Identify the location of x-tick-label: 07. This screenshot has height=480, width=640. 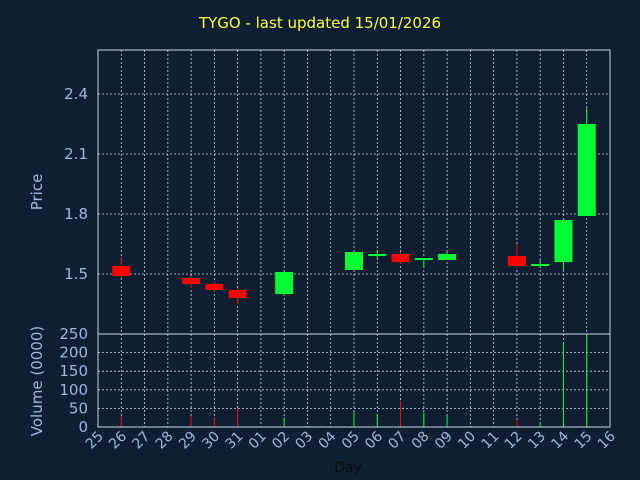
(397, 441).